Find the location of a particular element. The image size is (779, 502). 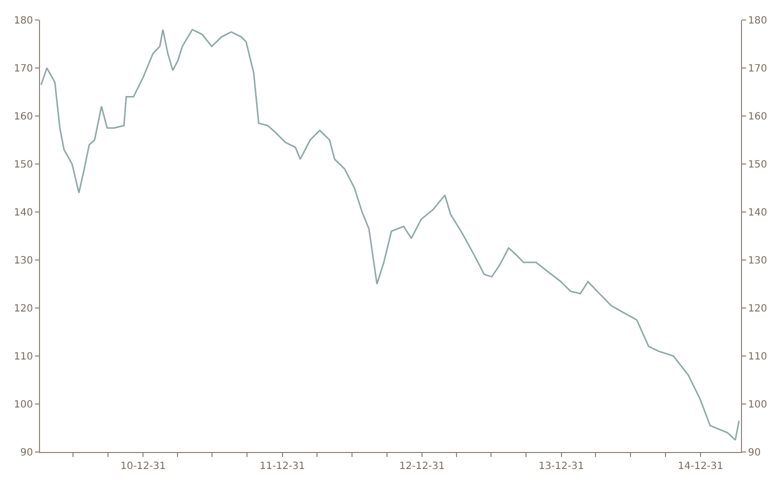

y-tick-label: 120 is located at coordinates (23, 309).